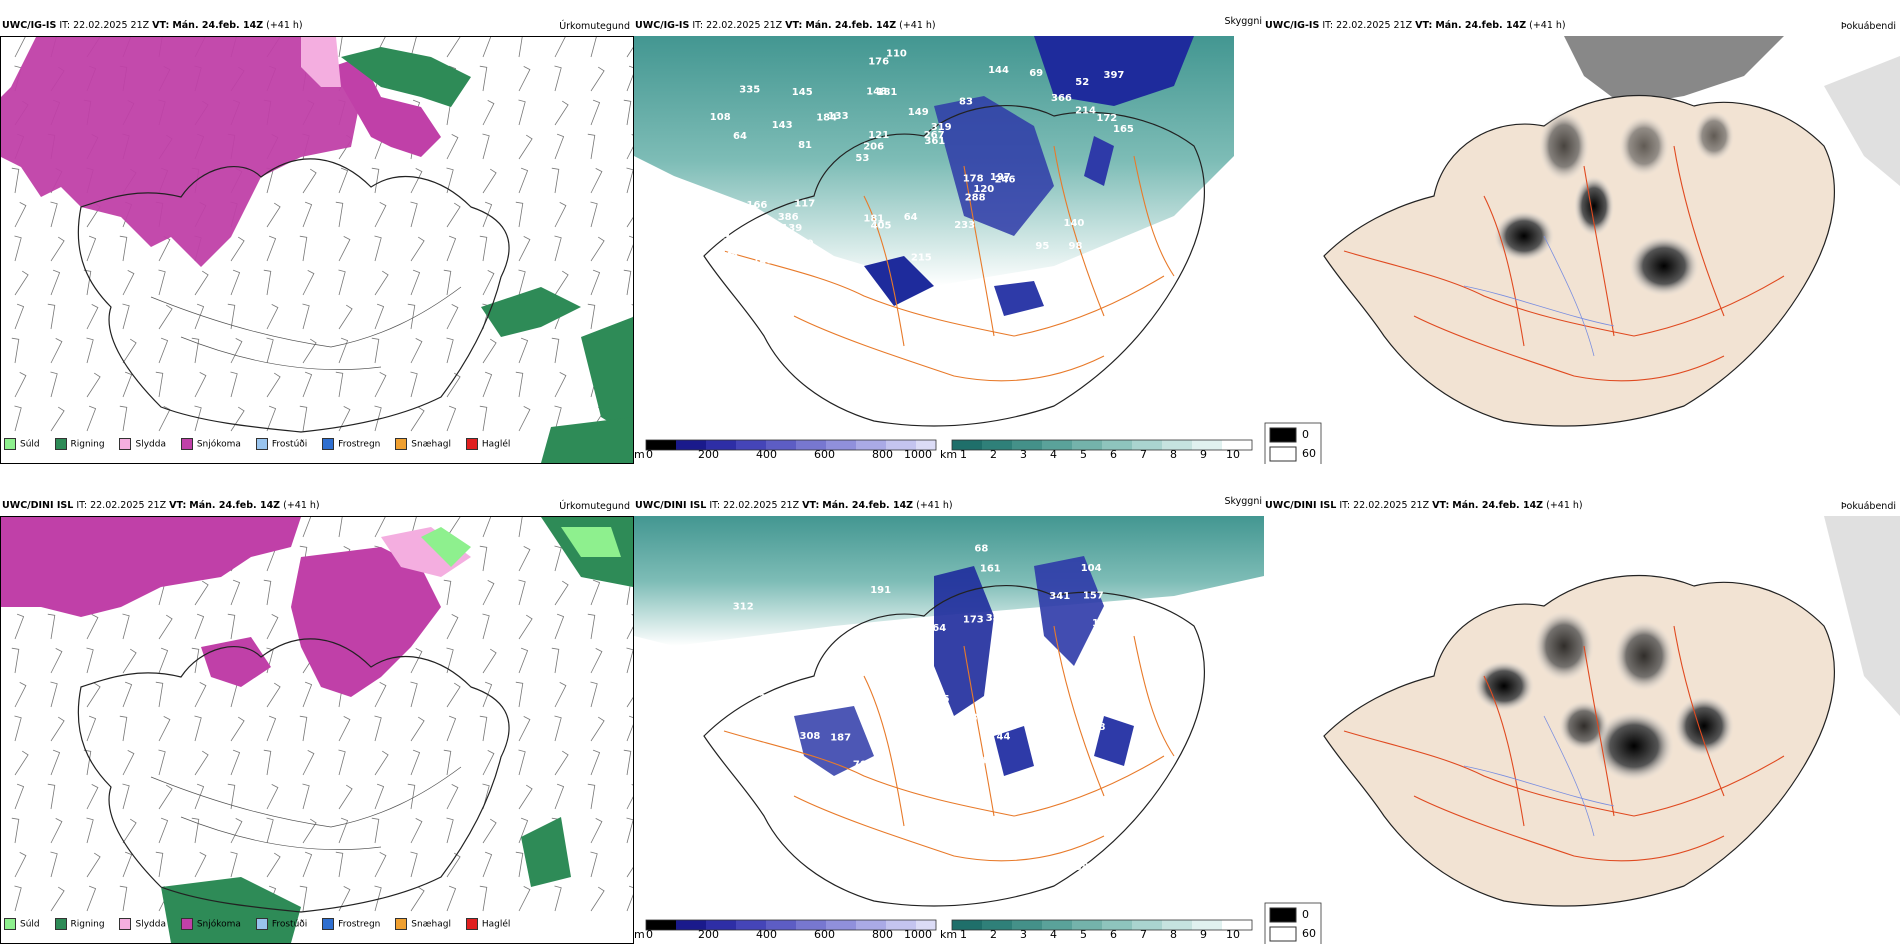 This screenshot has height=950, width=1900. I want to click on cloud-base-label: 139, so click(791, 228).